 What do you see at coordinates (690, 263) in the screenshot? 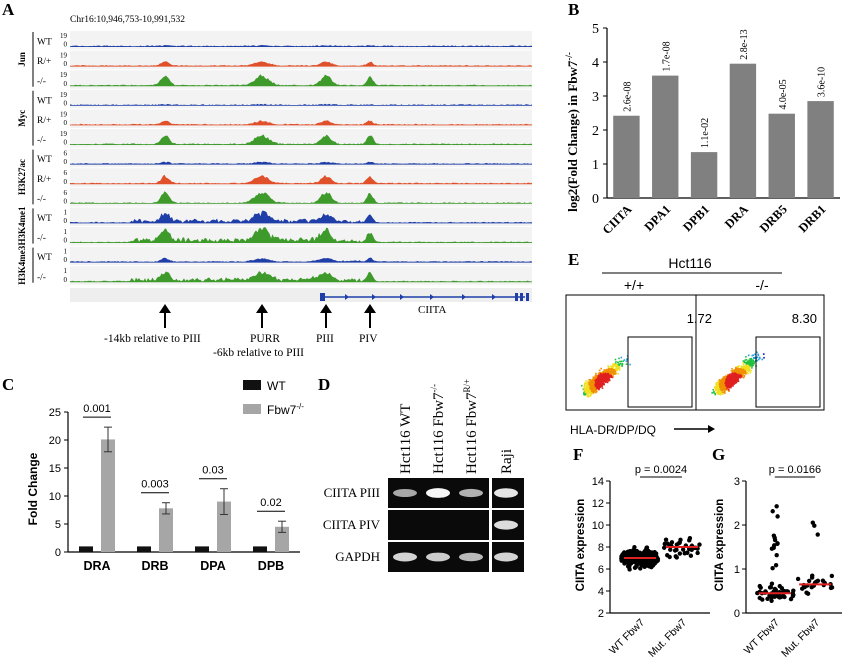
I see `flow-title: Hct116` at bounding box center [690, 263].